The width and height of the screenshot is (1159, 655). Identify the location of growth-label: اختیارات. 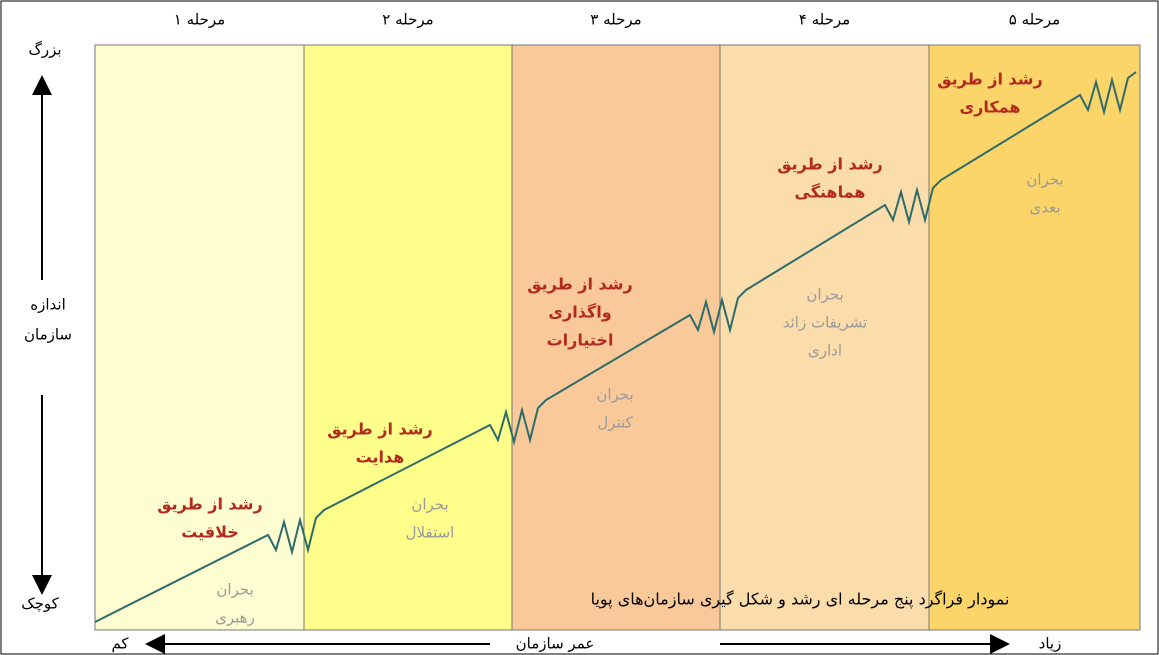
(580, 340).